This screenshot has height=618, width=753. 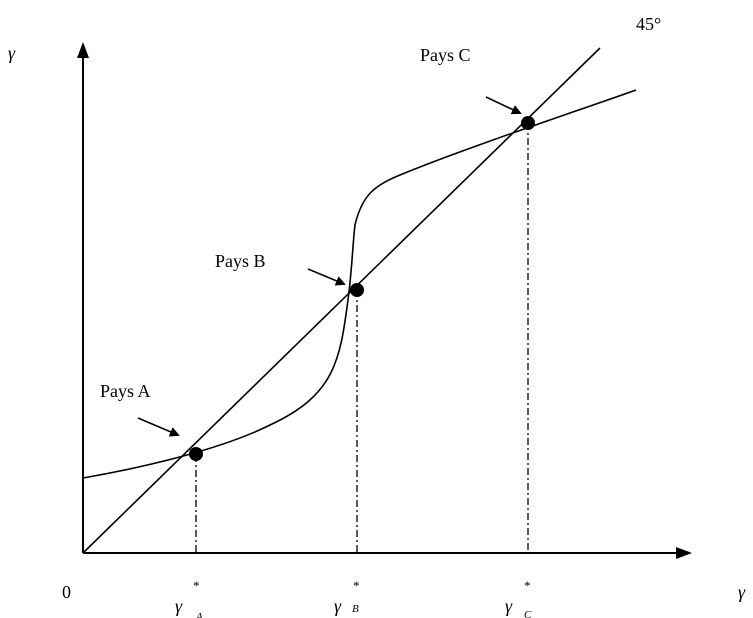 What do you see at coordinates (158, 427) in the screenshot?
I see `pointer-arrow-a` at bounding box center [158, 427].